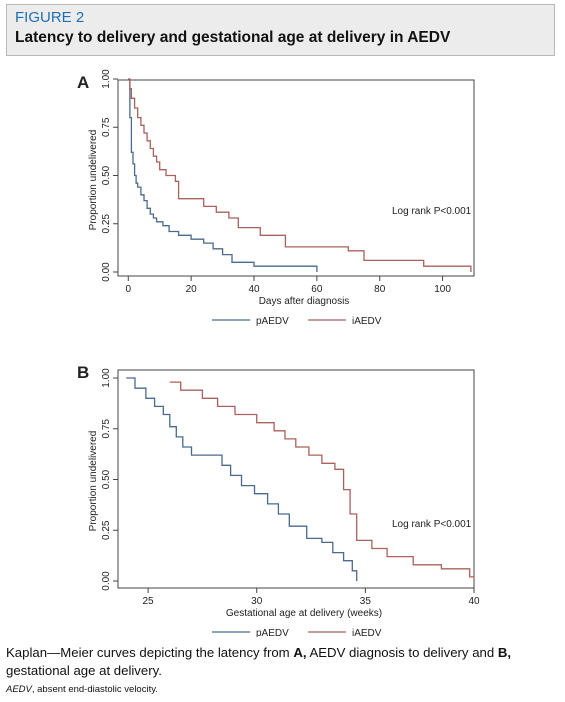 The width and height of the screenshot is (565, 702). What do you see at coordinates (50, 17) in the screenshot?
I see `figure-label: FIGURE 2` at bounding box center [50, 17].